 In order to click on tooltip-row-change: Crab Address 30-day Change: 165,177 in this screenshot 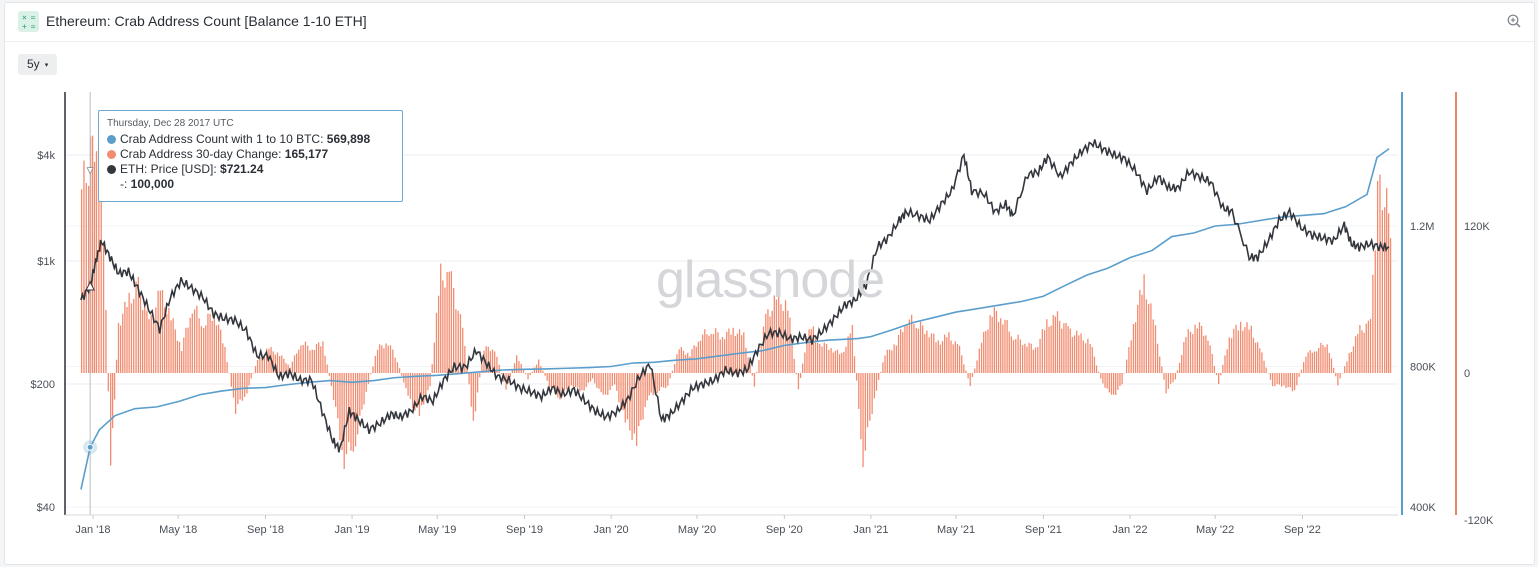, I will do `click(250, 154)`.